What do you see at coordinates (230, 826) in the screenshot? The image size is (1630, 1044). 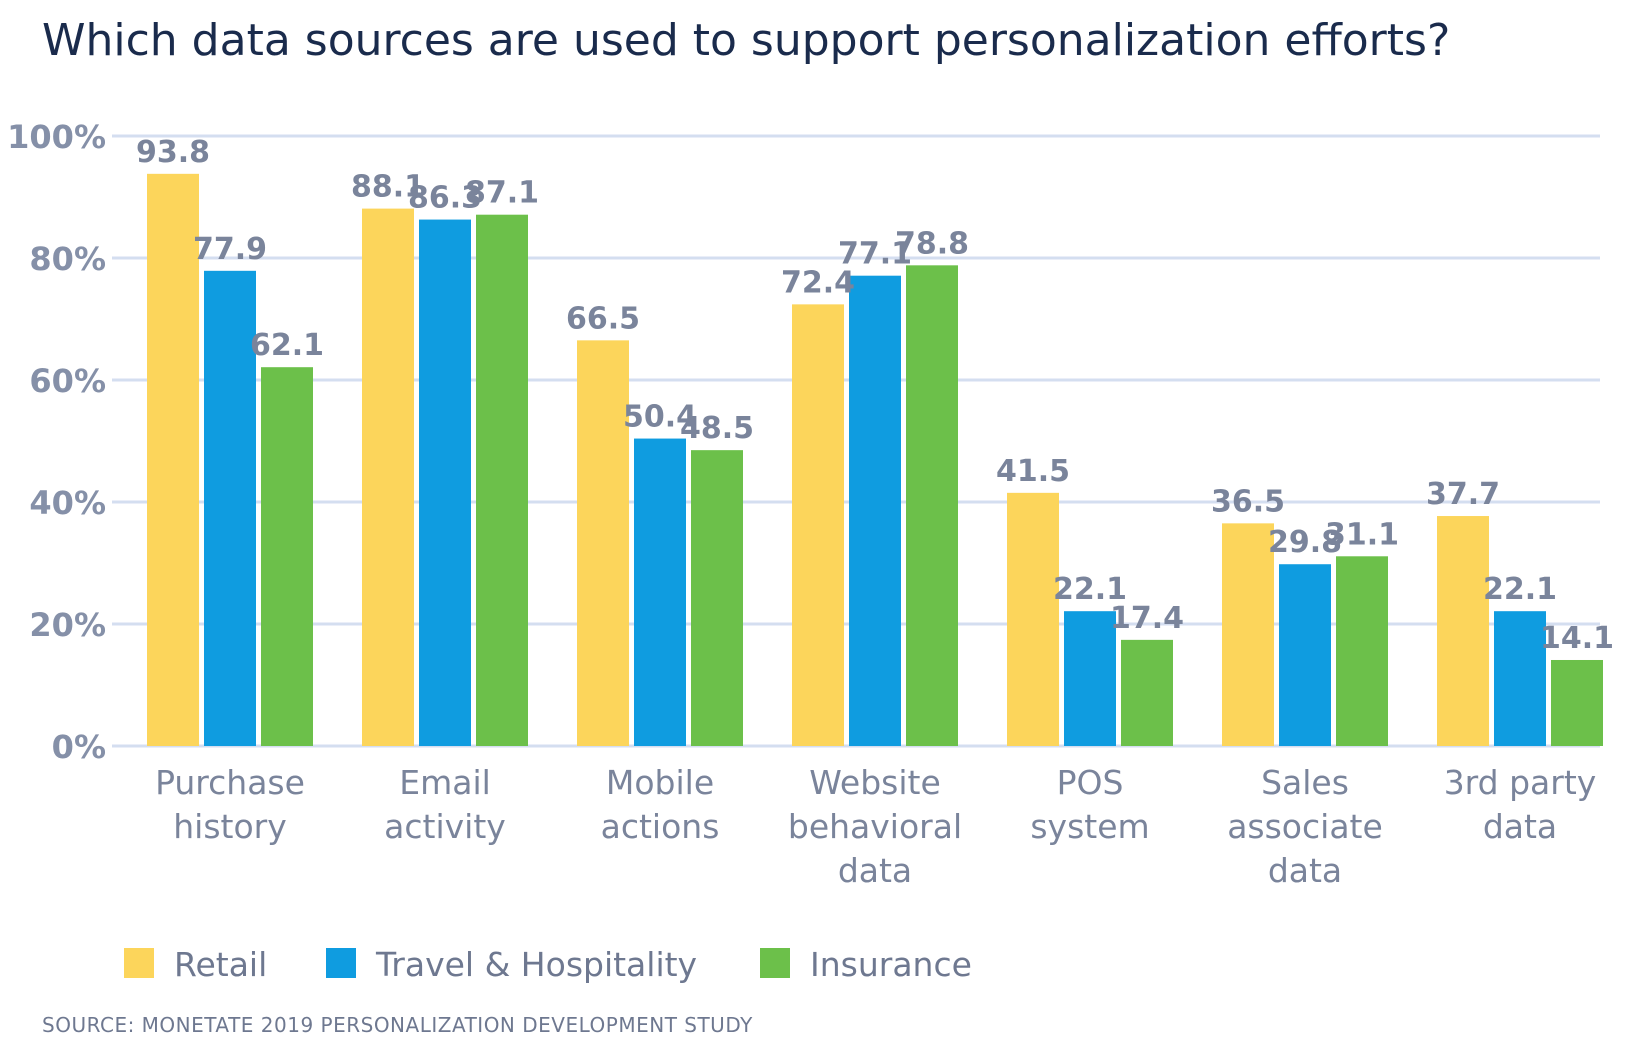 I see `category-label: history` at bounding box center [230, 826].